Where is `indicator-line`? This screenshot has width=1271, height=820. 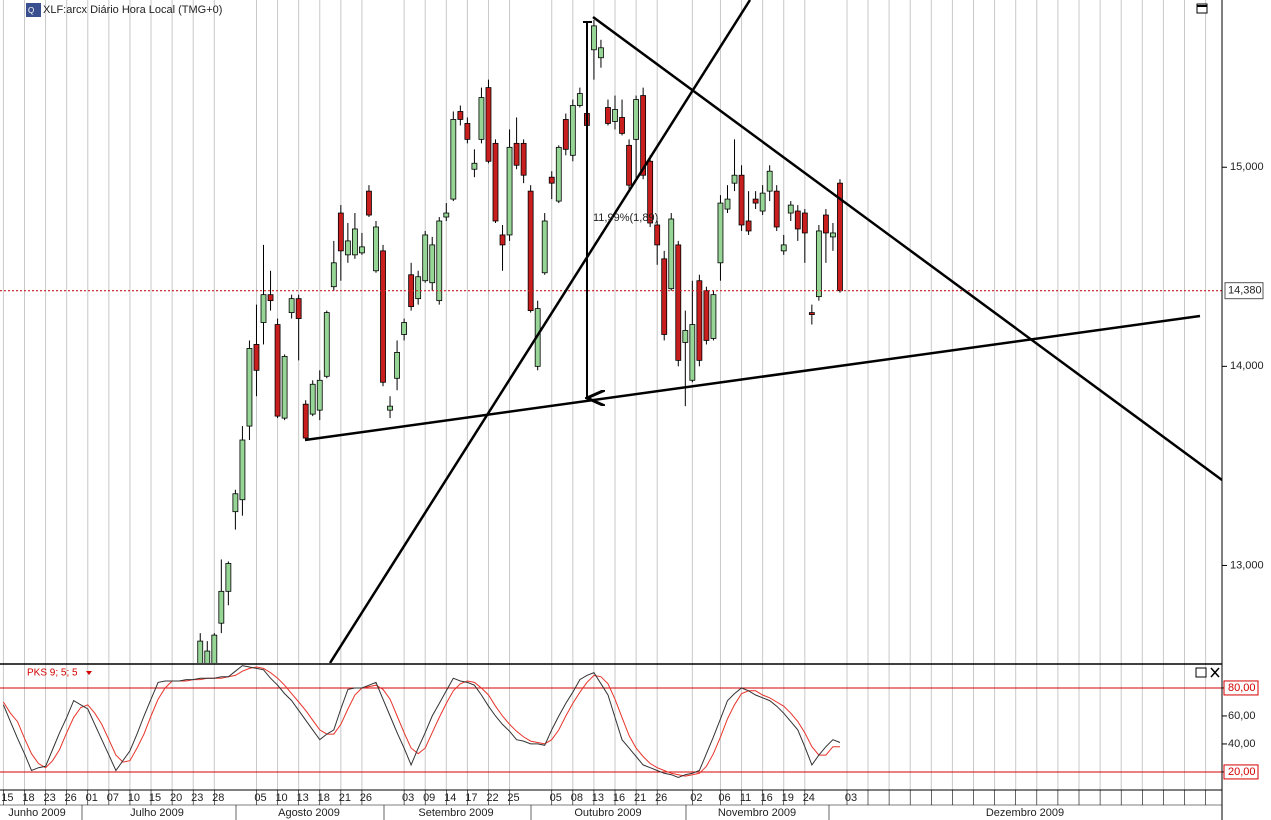
indicator-line is located at coordinates (421, 721).